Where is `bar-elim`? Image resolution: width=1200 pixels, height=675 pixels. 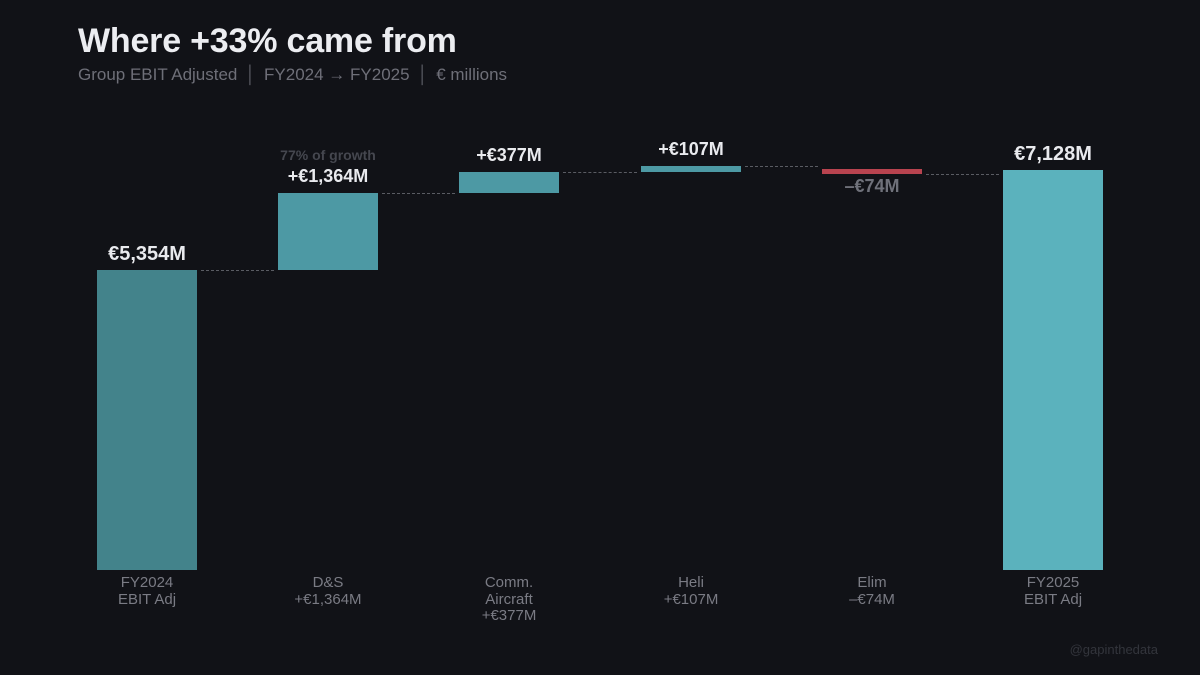
bar-elim is located at coordinates (872, 171).